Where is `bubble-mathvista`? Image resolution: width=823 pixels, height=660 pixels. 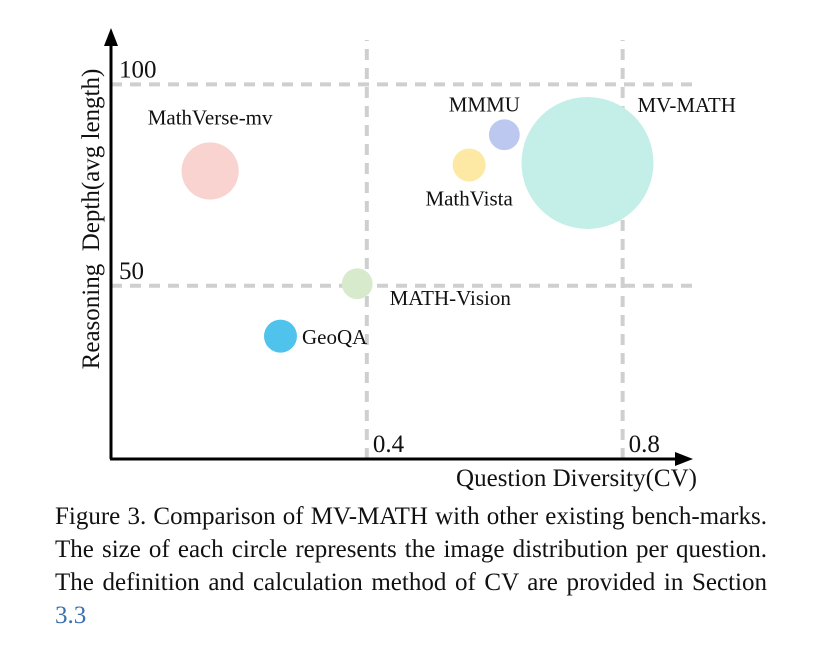 bubble-mathvista is located at coordinates (469, 165).